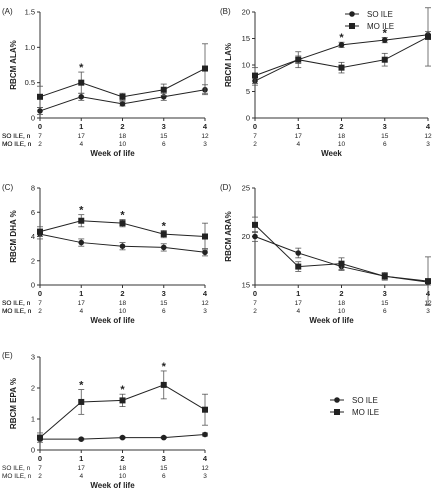 The width and height of the screenshot is (433, 500). Describe the element at coordinates (246, 65) in the screenshot. I see `y-tick-label: 10` at that location.